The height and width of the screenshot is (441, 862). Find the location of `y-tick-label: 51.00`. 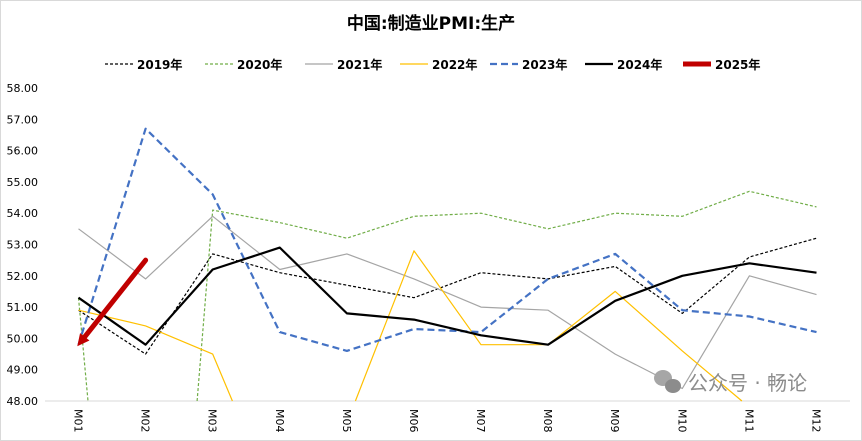

y-tick-label: 51.00 is located at coordinates (23, 307).